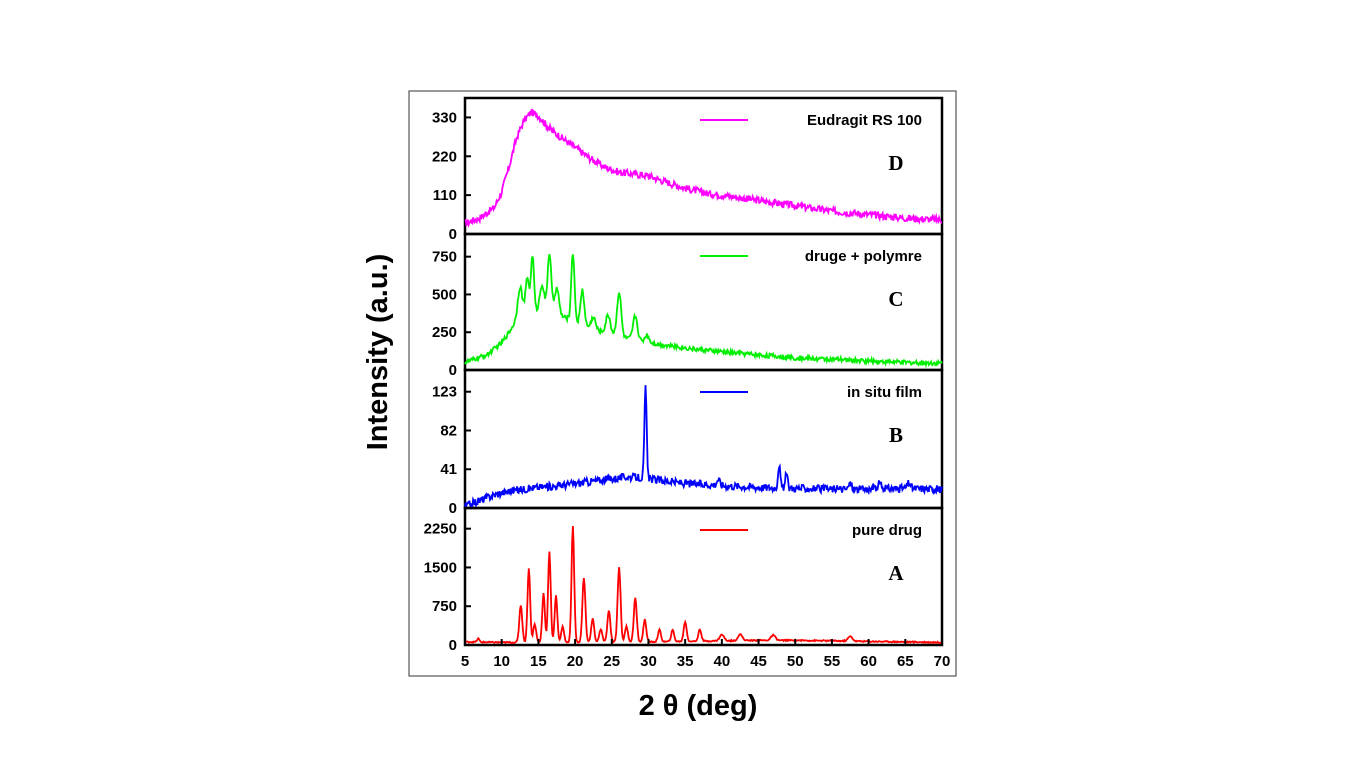 This screenshot has width=1366, height=768. I want to click on series-line-B, so click(703, 448).